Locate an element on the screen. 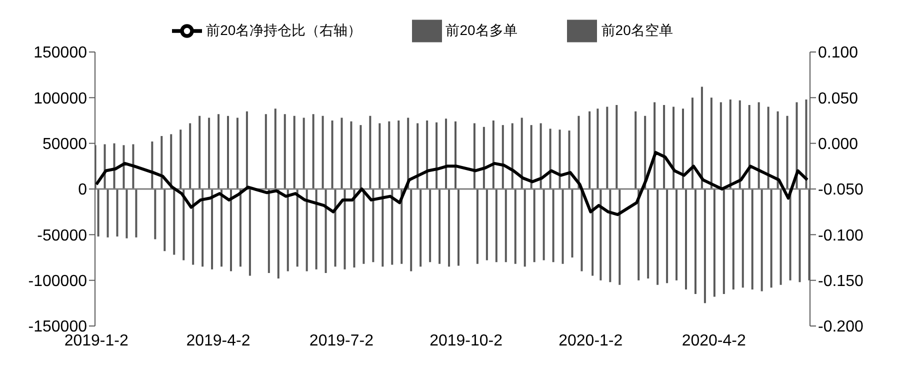 The height and width of the screenshot is (369, 900). y2-tick-label: -0.200 is located at coordinates (841, 327).